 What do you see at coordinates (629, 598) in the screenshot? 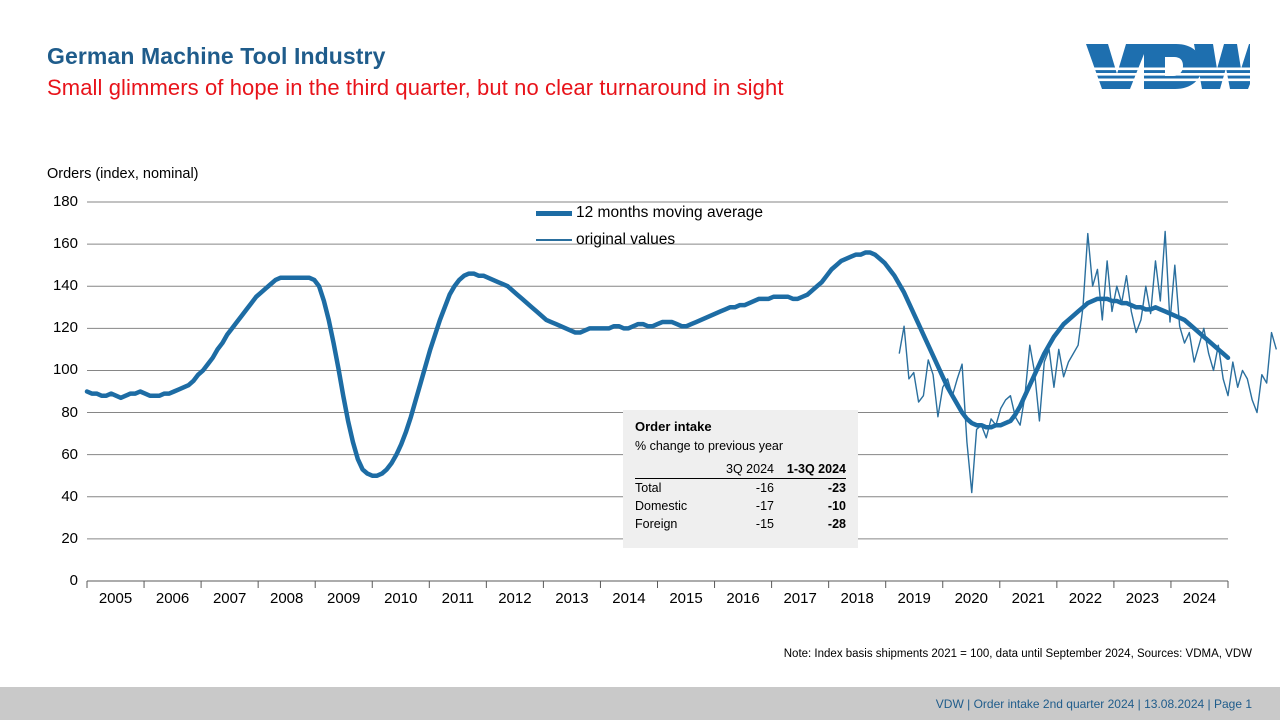
I see `x-tick-label: 2014` at bounding box center [629, 598].